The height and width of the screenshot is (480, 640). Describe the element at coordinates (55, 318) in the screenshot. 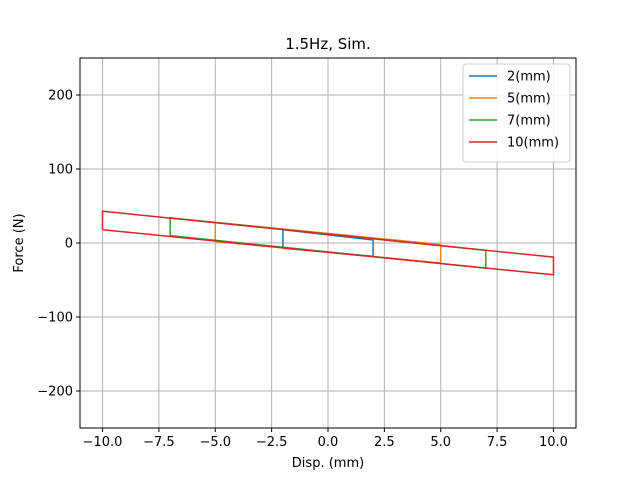

I see `y-tick-label: −100` at that location.